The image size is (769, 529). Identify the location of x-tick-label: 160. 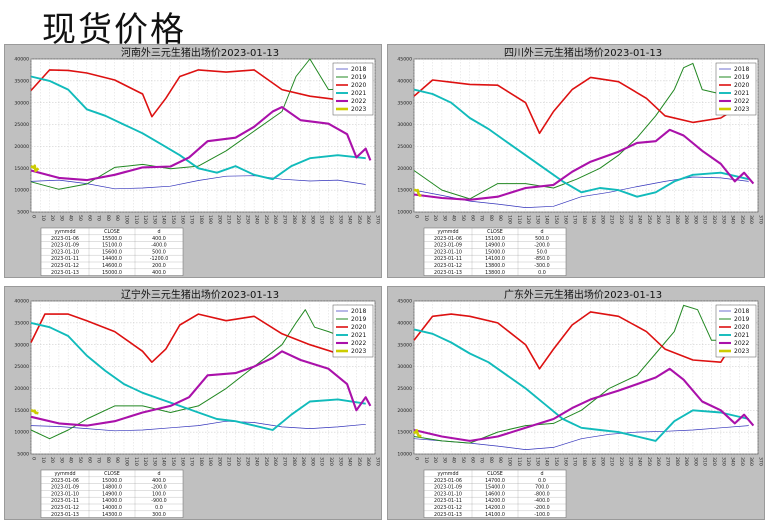
(565, 219).